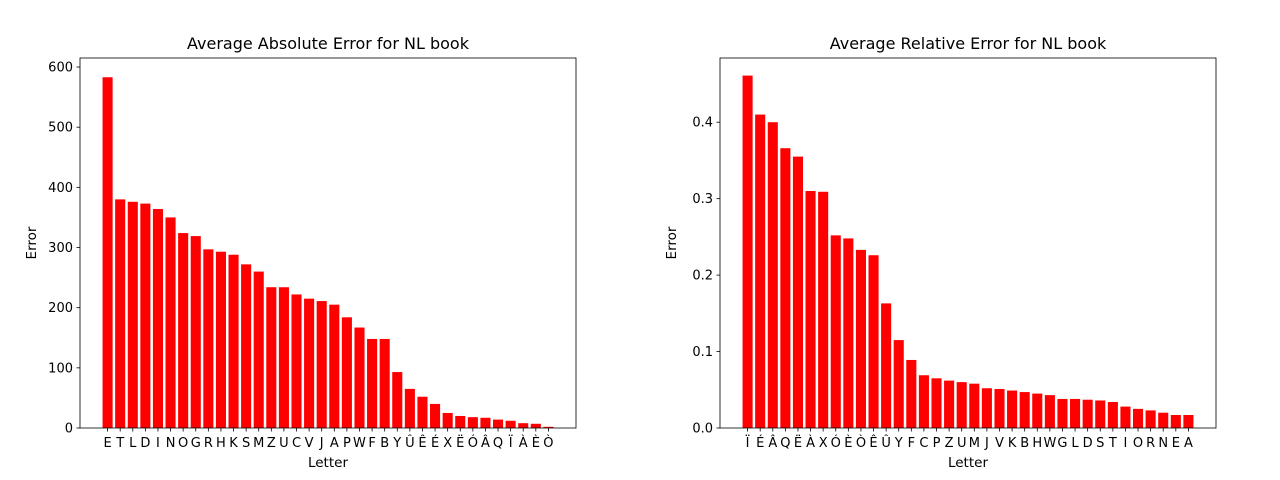 This screenshot has height=480, width=1280. What do you see at coordinates (1062, 443) in the screenshot?
I see `x-tick-label: G` at bounding box center [1062, 443].